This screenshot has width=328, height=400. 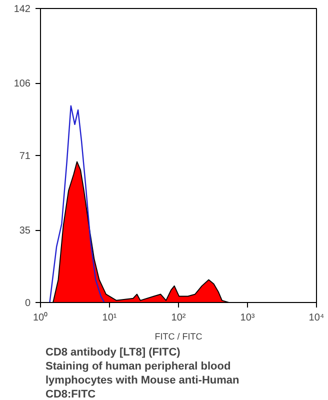 What do you see at coordinates (22, 9) in the screenshot?
I see `y-tick-label: 142` at bounding box center [22, 9].